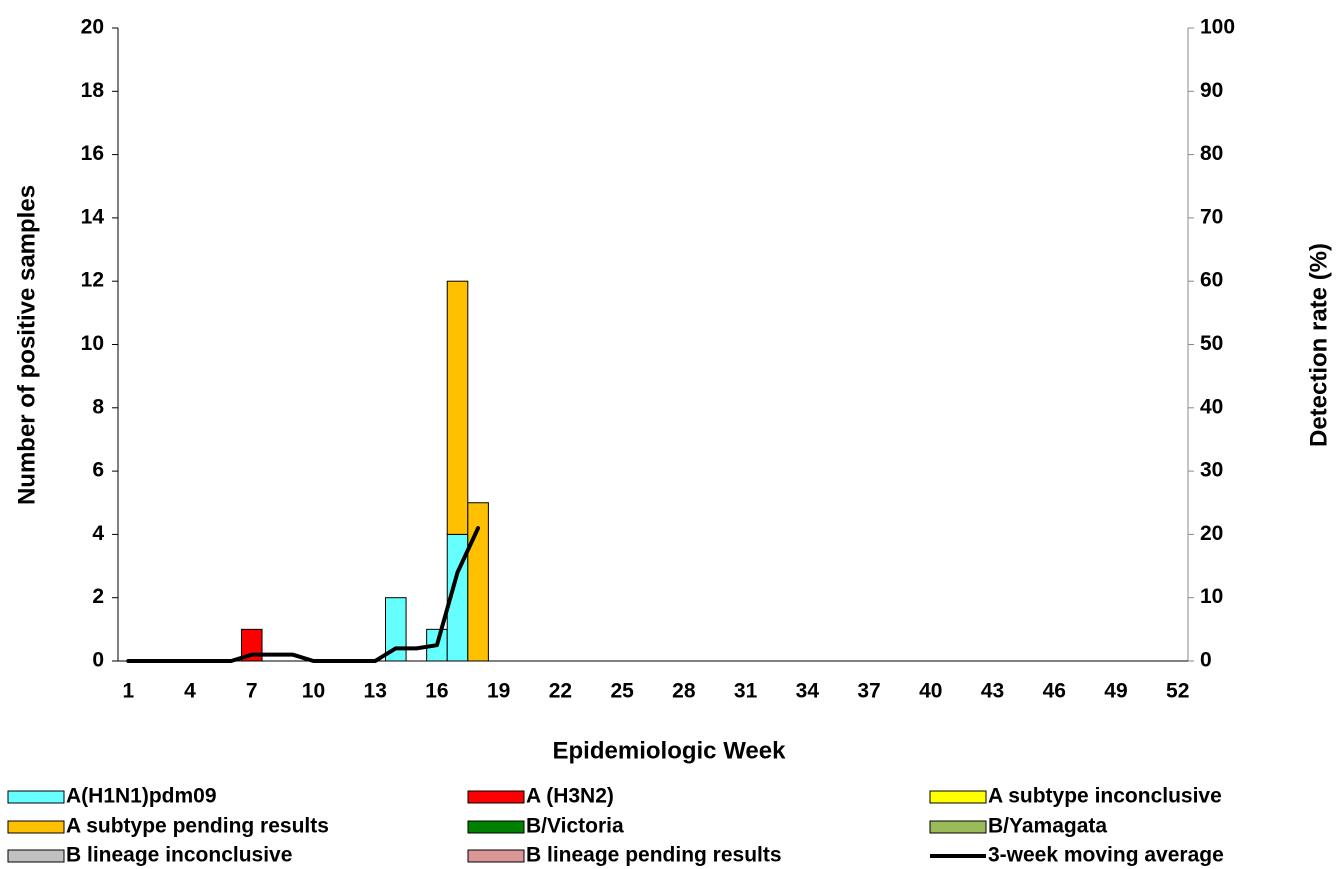  What do you see at coordinates (1211, 533) in the screenshot?
I see `y2-tick-label: 20` at bounding box center [1211, 533].